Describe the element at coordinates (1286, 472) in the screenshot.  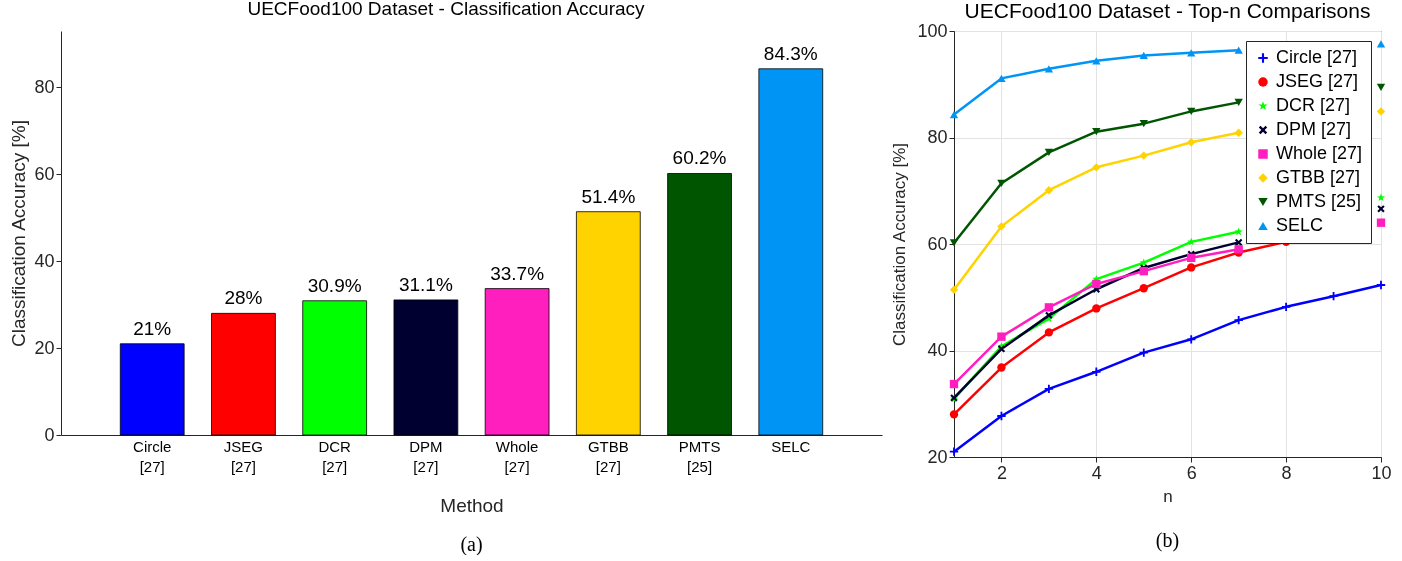
I see `x-tick-label: 8` at that location.